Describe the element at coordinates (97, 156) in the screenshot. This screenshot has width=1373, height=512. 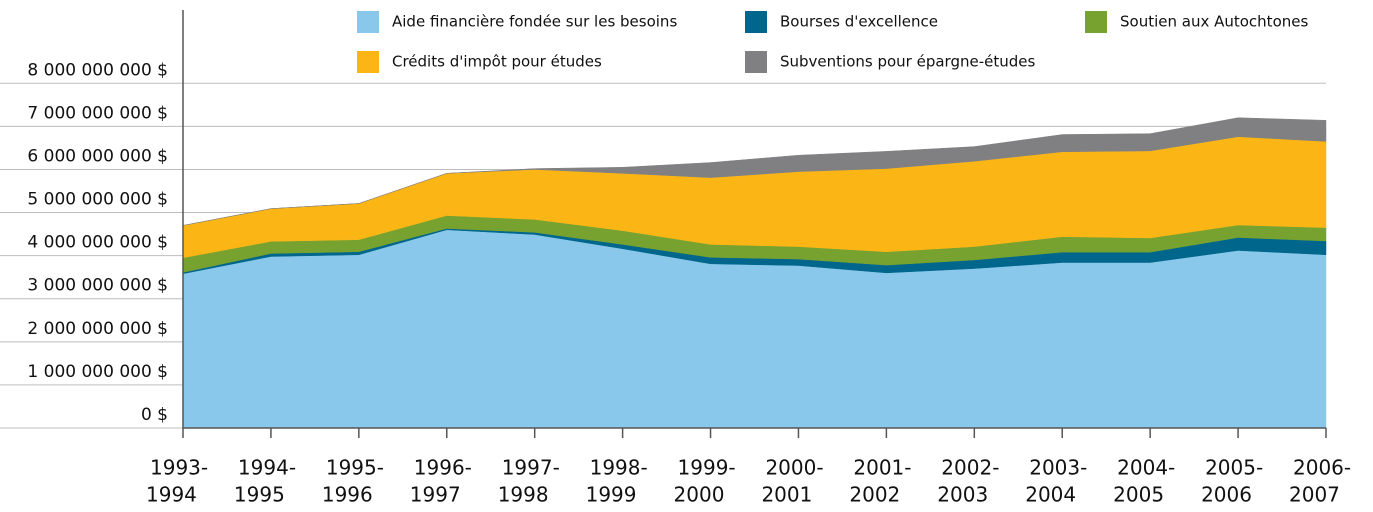
I see `y-tick-label: 6 000 000 000 $` at that location.